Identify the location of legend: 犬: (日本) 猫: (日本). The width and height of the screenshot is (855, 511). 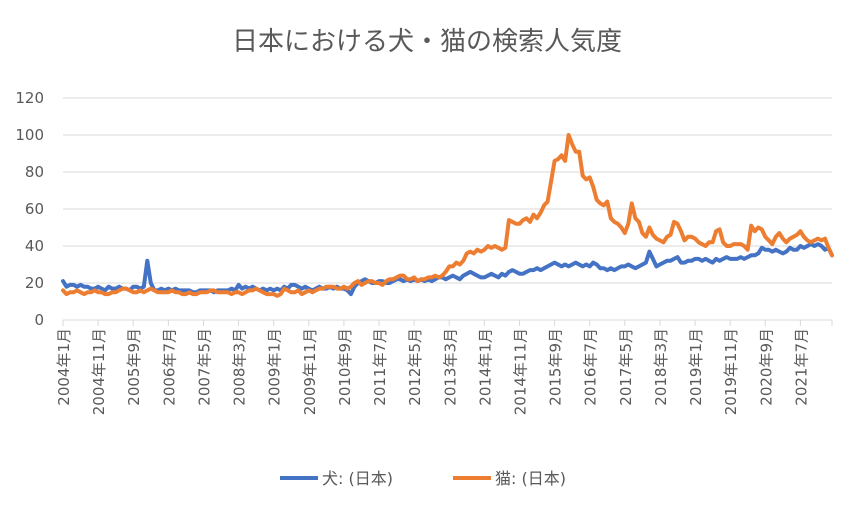
(423, 478).